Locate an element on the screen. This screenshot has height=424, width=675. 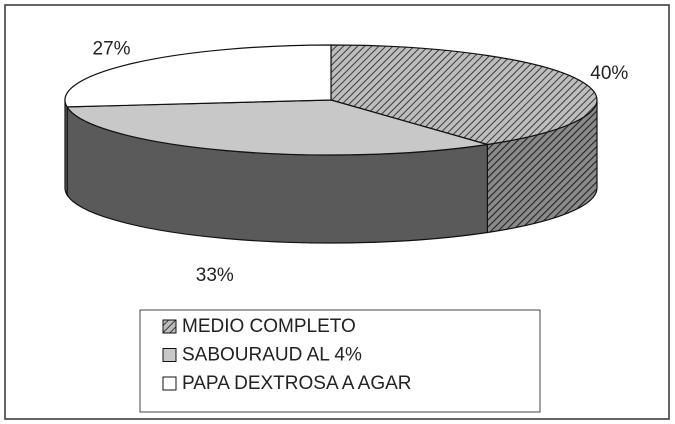
data-label: 27% is located at coordinates (112, 49).